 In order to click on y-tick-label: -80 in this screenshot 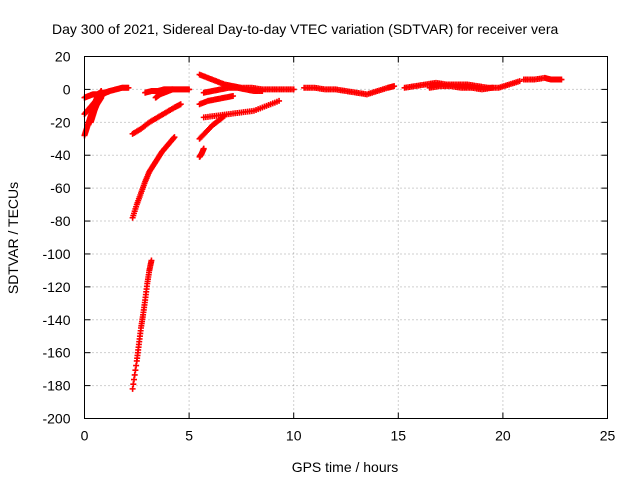, I will do `click(60, 221)`.